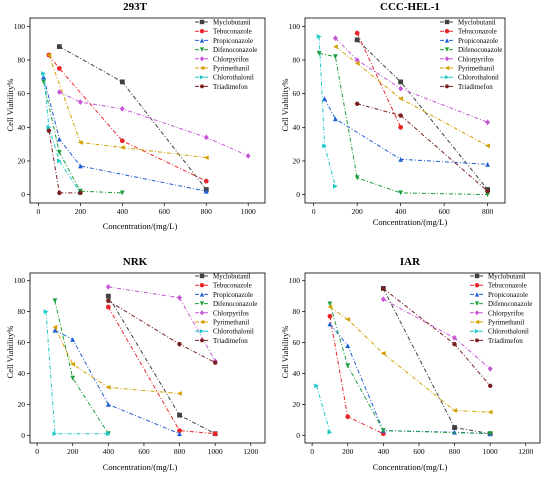  I want to click on x-tick-label: 0, so click(37, 451).